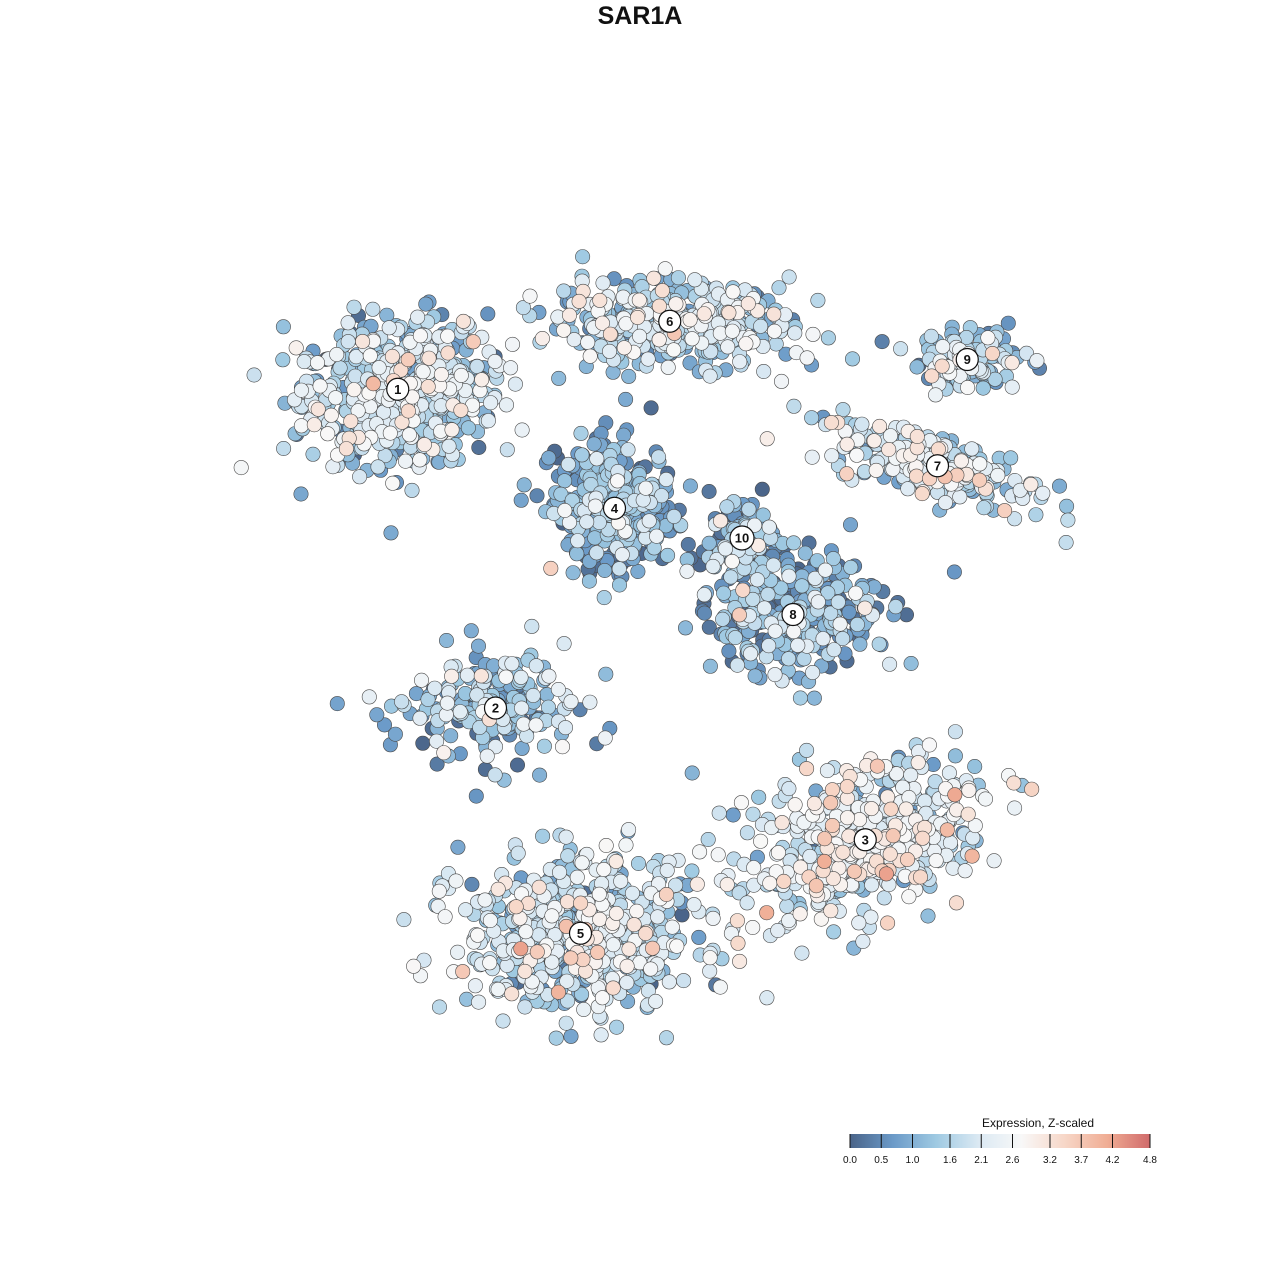 This screenshot has height=1280, width=1280. What do you see at coordinates (937, 465) in the screenshot?
I see `cluster-label-text: 7` at bounding box center [937, 465].